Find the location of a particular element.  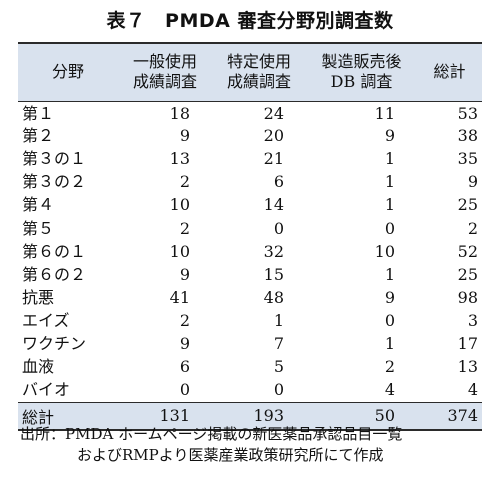

table-row: 第１ 18 24 11 53 is located at coordinates (250, 113).